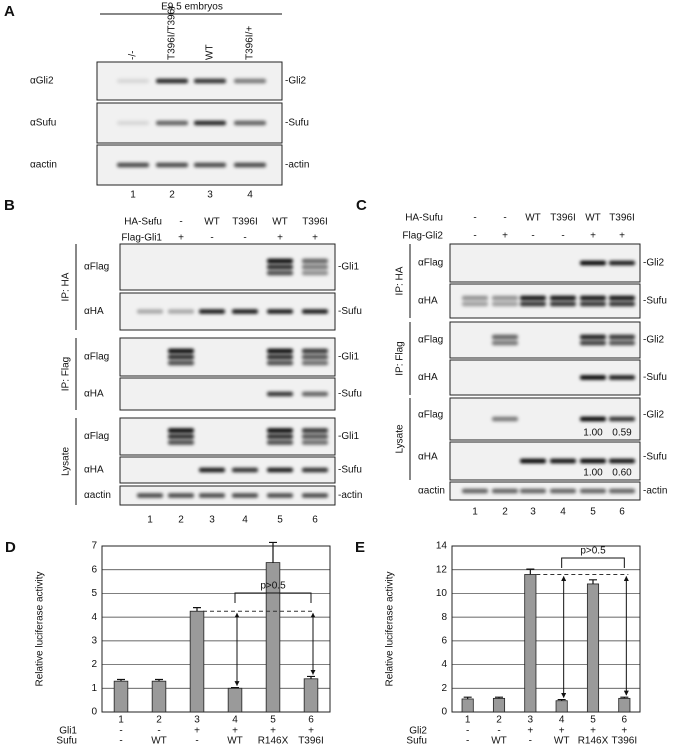  What do you see at coordinates (159, 720) in the screenshot?
I see `x-tick-label: 2` at bounding box center [159, 720].